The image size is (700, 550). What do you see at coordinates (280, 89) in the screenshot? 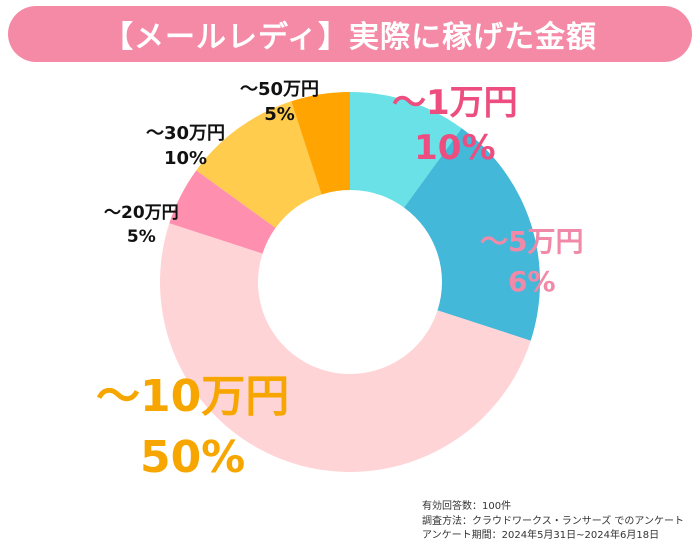
I see `slice-label-range: ～50万円` at bounding box center [280, 89].